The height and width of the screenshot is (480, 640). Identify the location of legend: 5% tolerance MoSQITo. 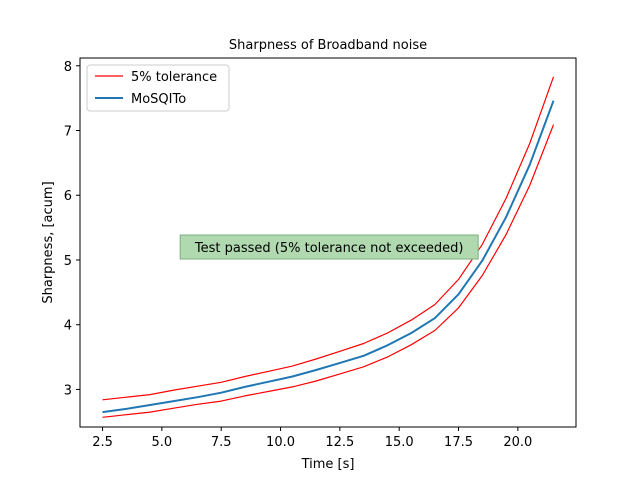
(158, 88).